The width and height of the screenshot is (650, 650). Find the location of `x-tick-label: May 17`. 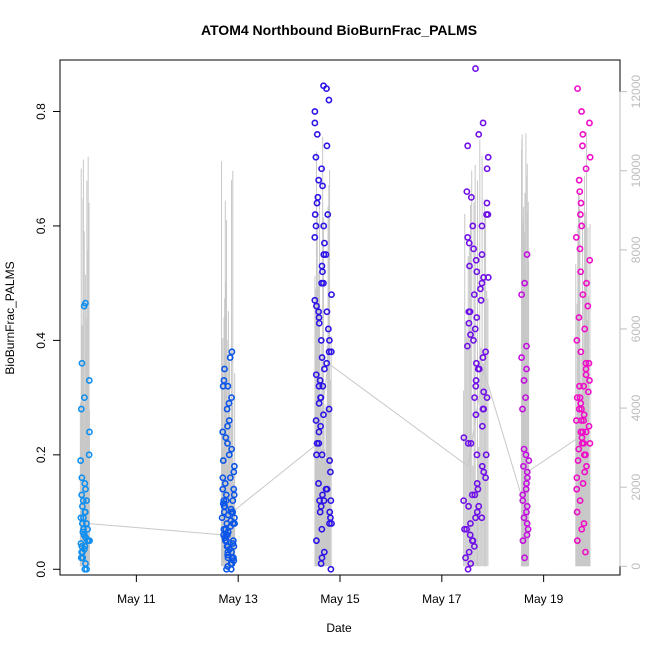

x-tick-label: May 17 is located at coordinates (442, 599).